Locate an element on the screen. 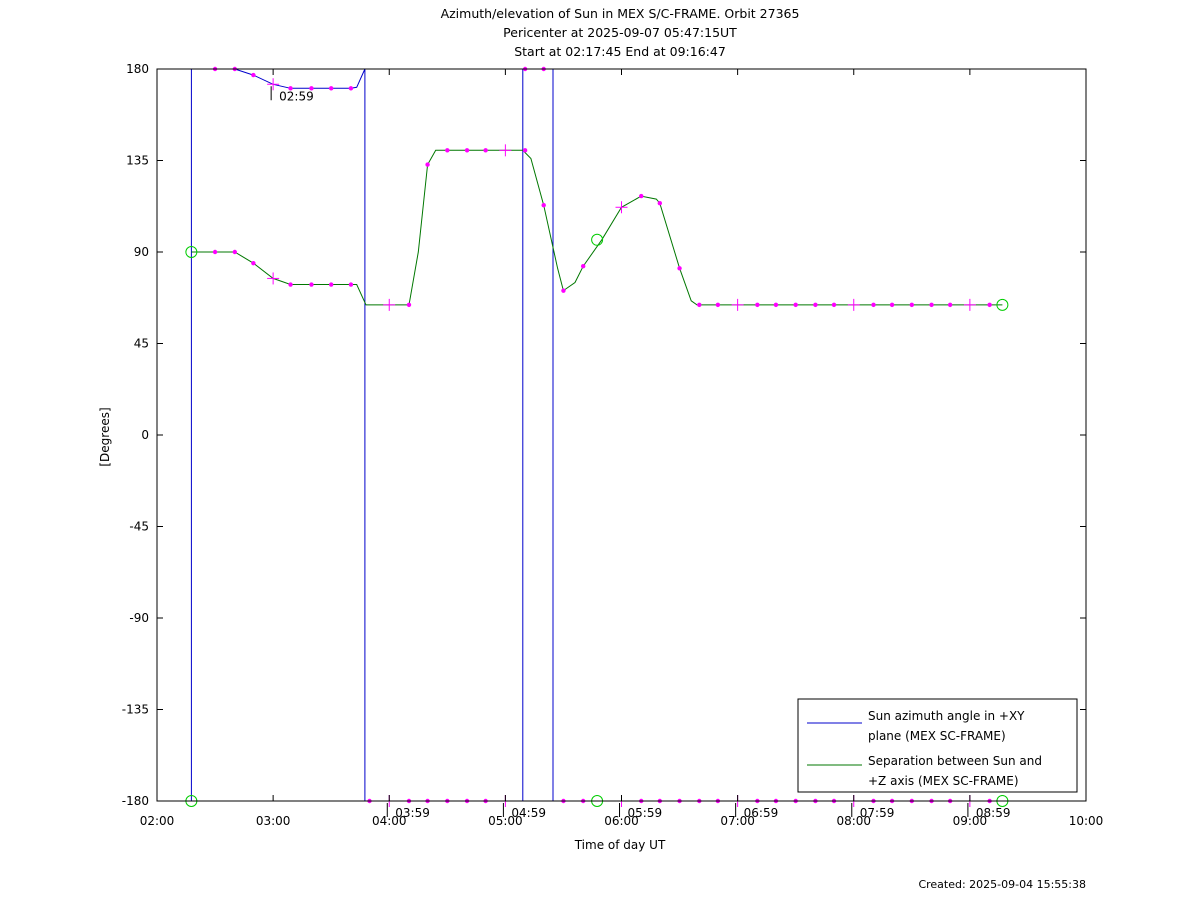  x-tick-label-1: 03:00 is located at coordinates (273, 821).